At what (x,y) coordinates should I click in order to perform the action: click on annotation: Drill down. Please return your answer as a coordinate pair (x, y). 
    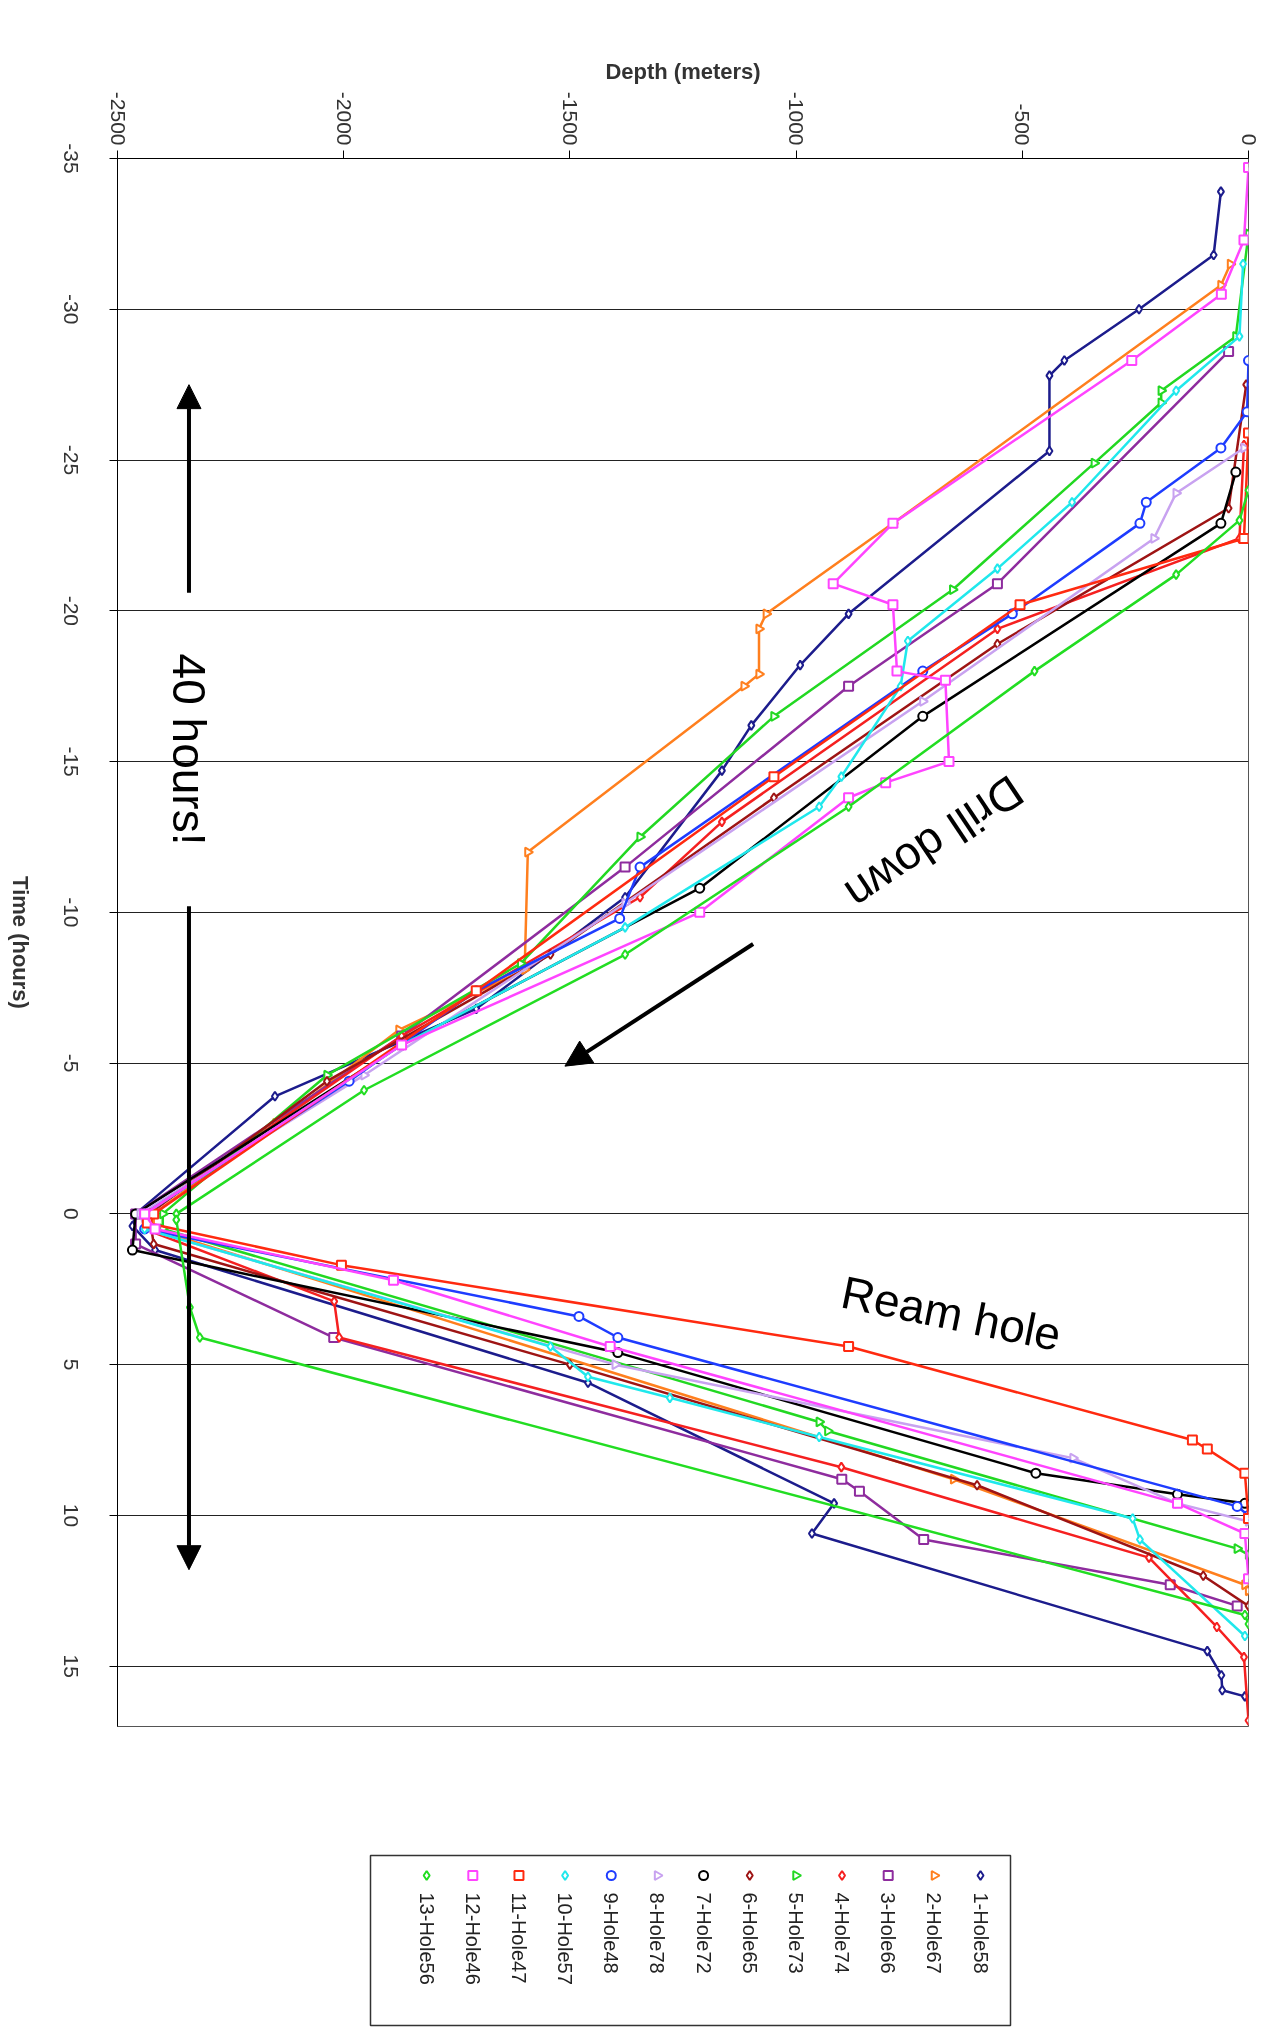
    Looking at the image, I should click on (934, 843).